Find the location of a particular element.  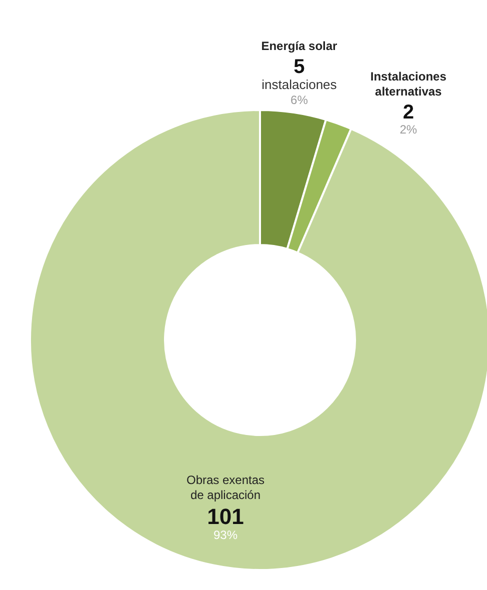

data-label: 101 is located at coordinates (225, 516).